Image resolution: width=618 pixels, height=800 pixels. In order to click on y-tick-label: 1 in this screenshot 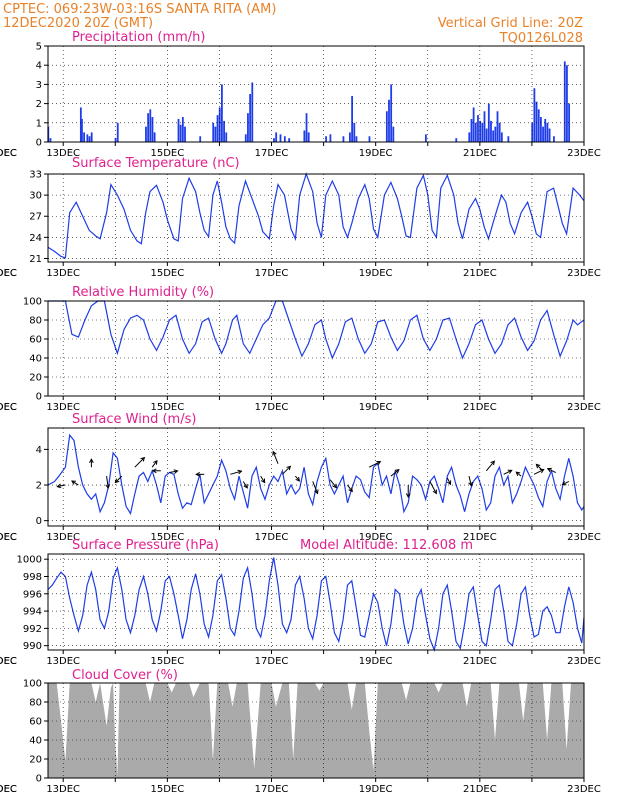, I will do `click(39, 123)`.